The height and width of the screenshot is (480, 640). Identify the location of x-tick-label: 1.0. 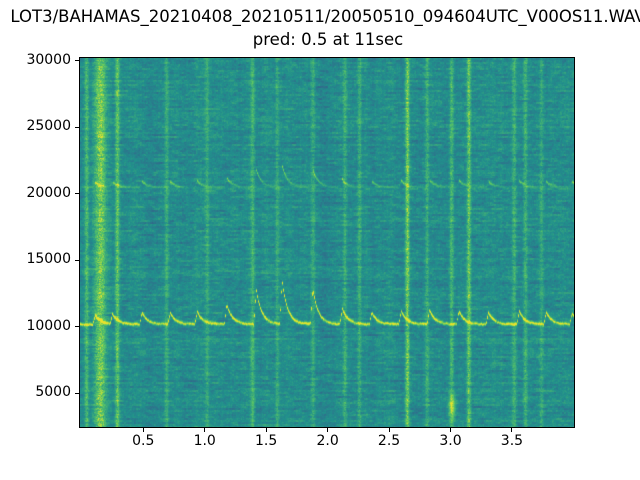
(204, 441).